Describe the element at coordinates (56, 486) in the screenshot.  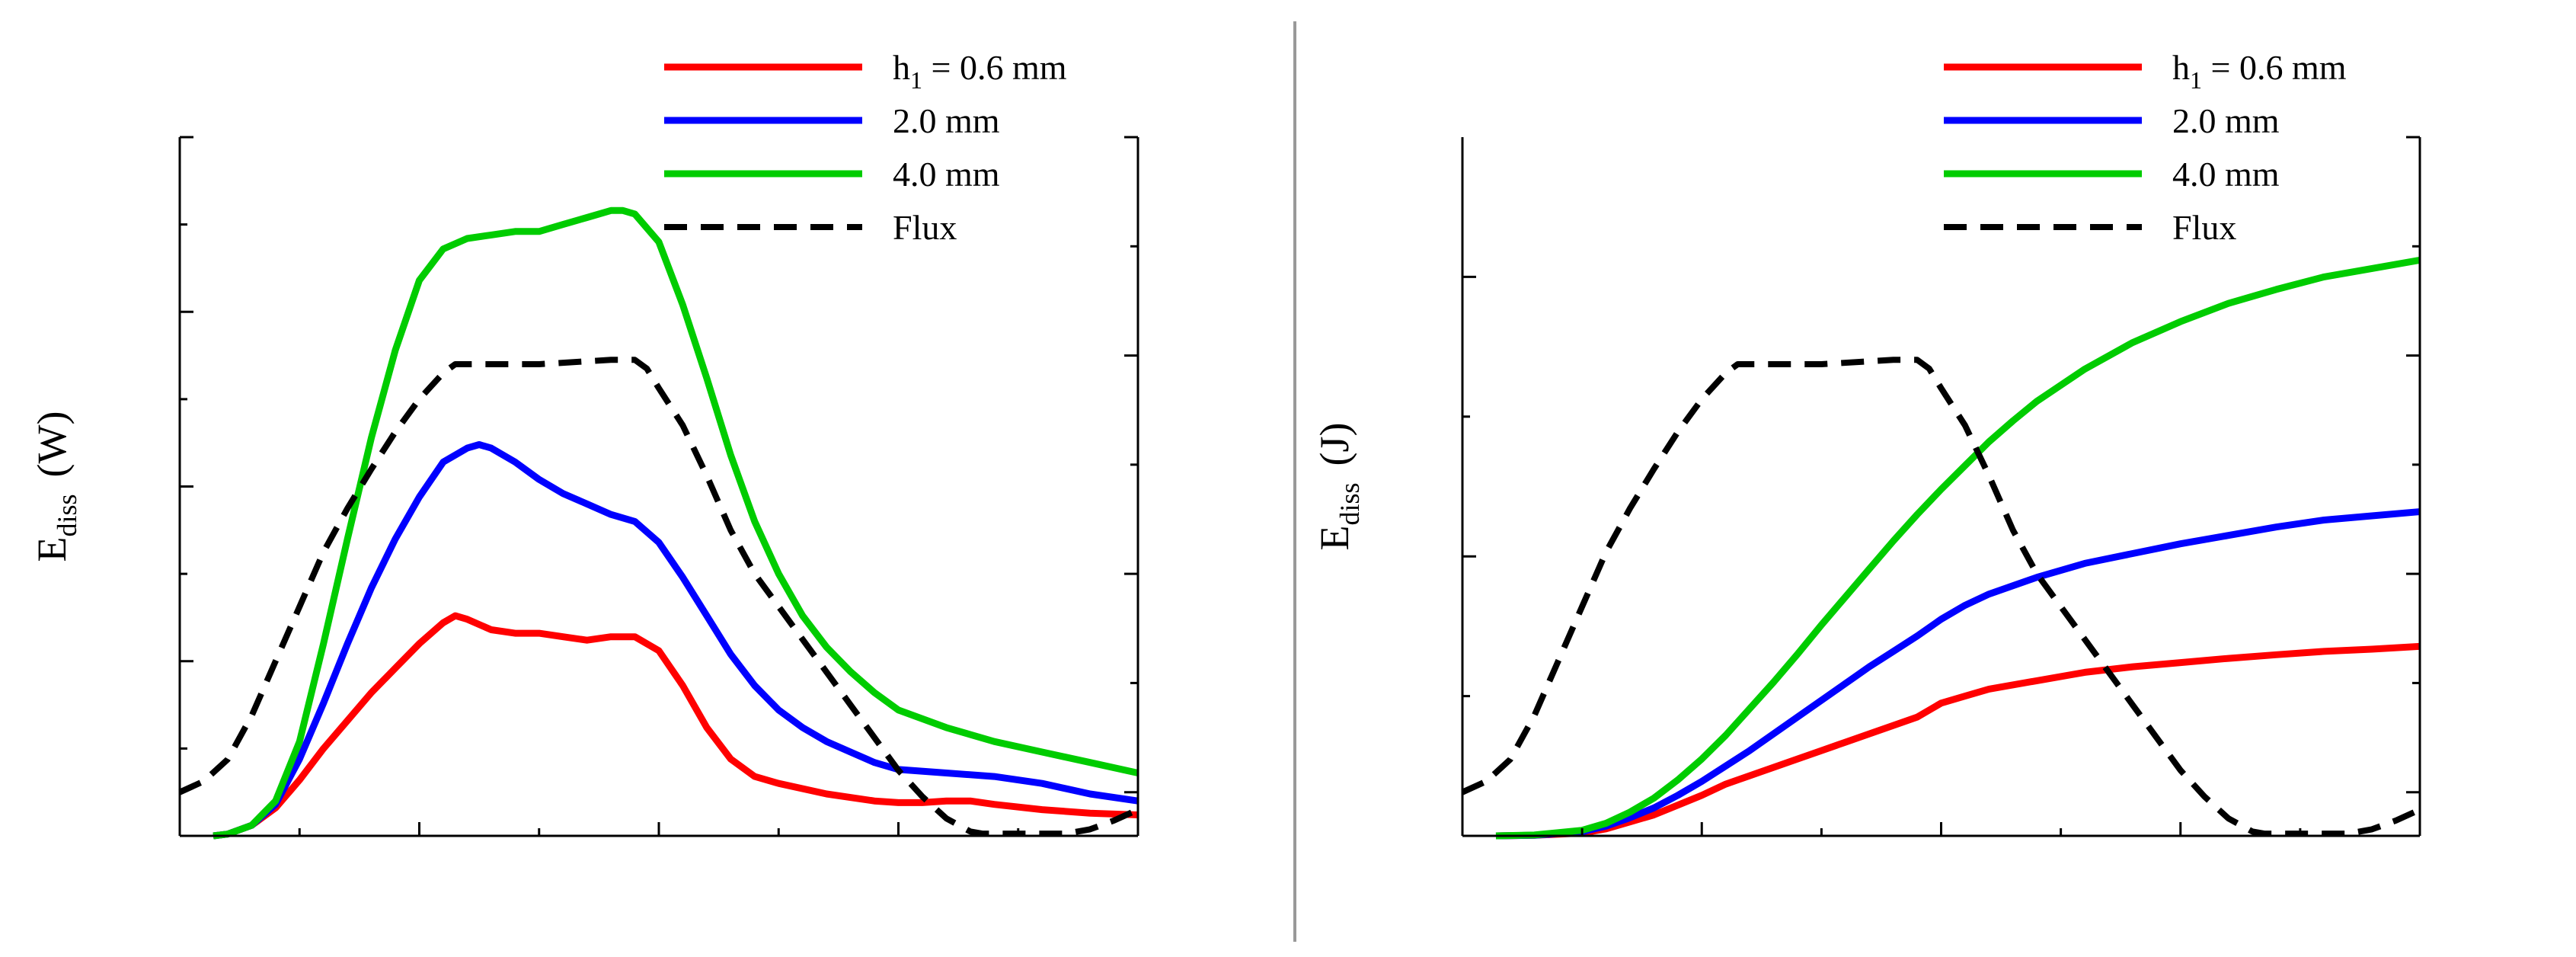
I see `y-axis-label: Ediss (W)` at that location.